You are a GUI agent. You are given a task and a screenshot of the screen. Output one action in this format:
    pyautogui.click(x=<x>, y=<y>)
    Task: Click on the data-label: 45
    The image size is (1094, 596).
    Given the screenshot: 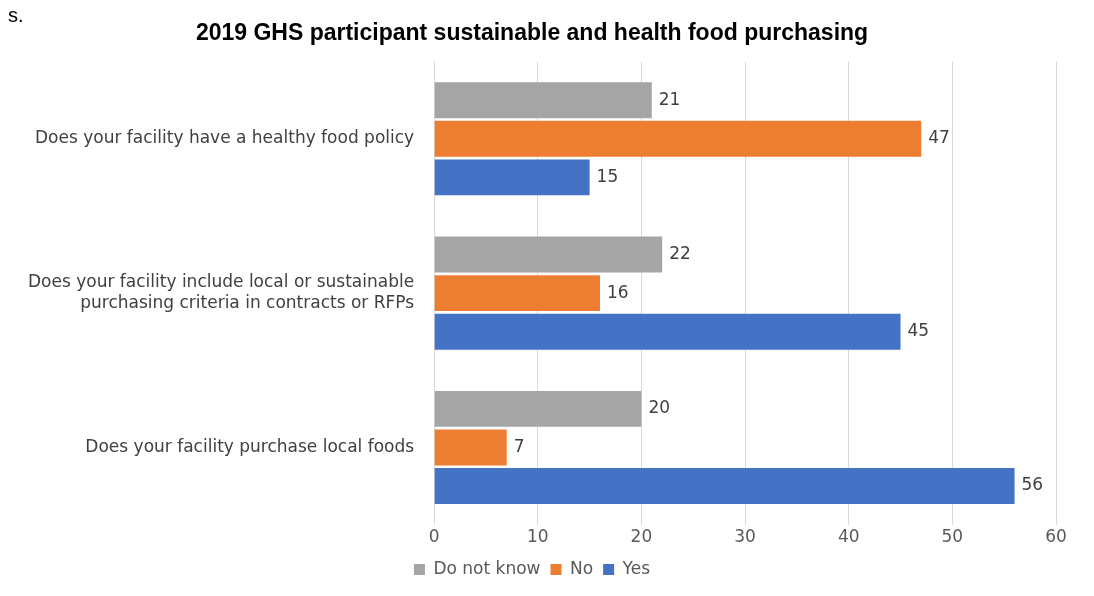 What is the action you would take?
    pyautogui.click(x=918, y=330)
    